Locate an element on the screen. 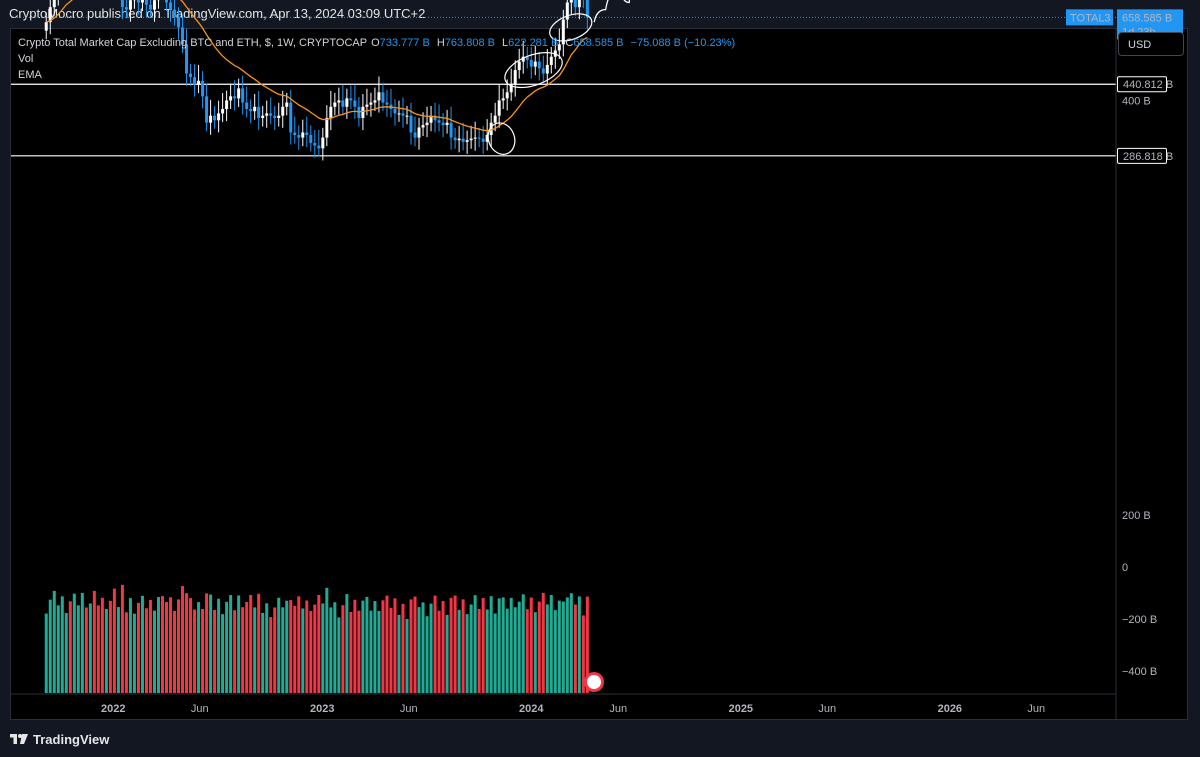 The height and width of the screenshot is (757, 1200). projection-annotation is located at coordinates (693, 11).